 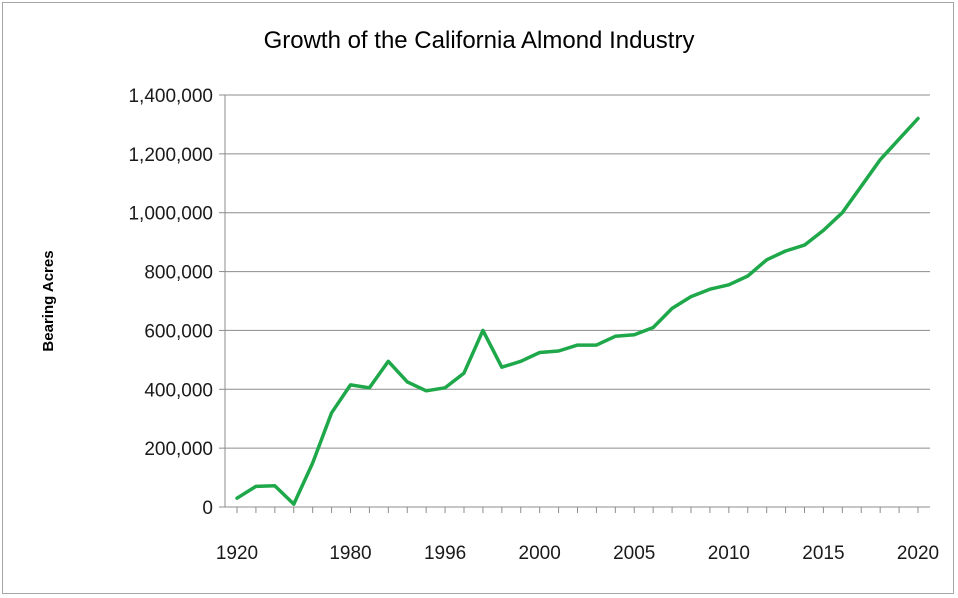 I want to click on y-tick-label: 1,000,000, so click(x=170, y=214).